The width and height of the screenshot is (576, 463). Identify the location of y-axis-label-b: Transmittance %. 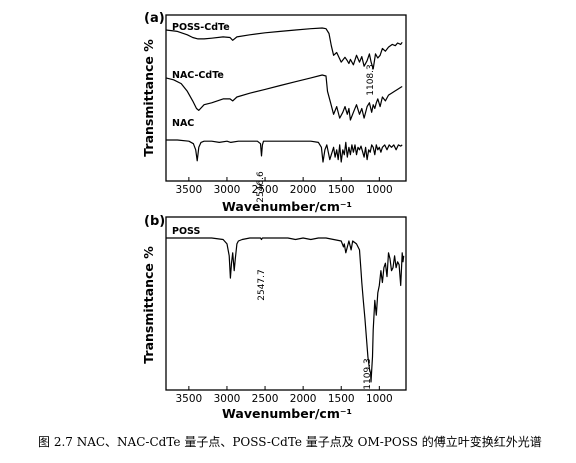
(148, 305).